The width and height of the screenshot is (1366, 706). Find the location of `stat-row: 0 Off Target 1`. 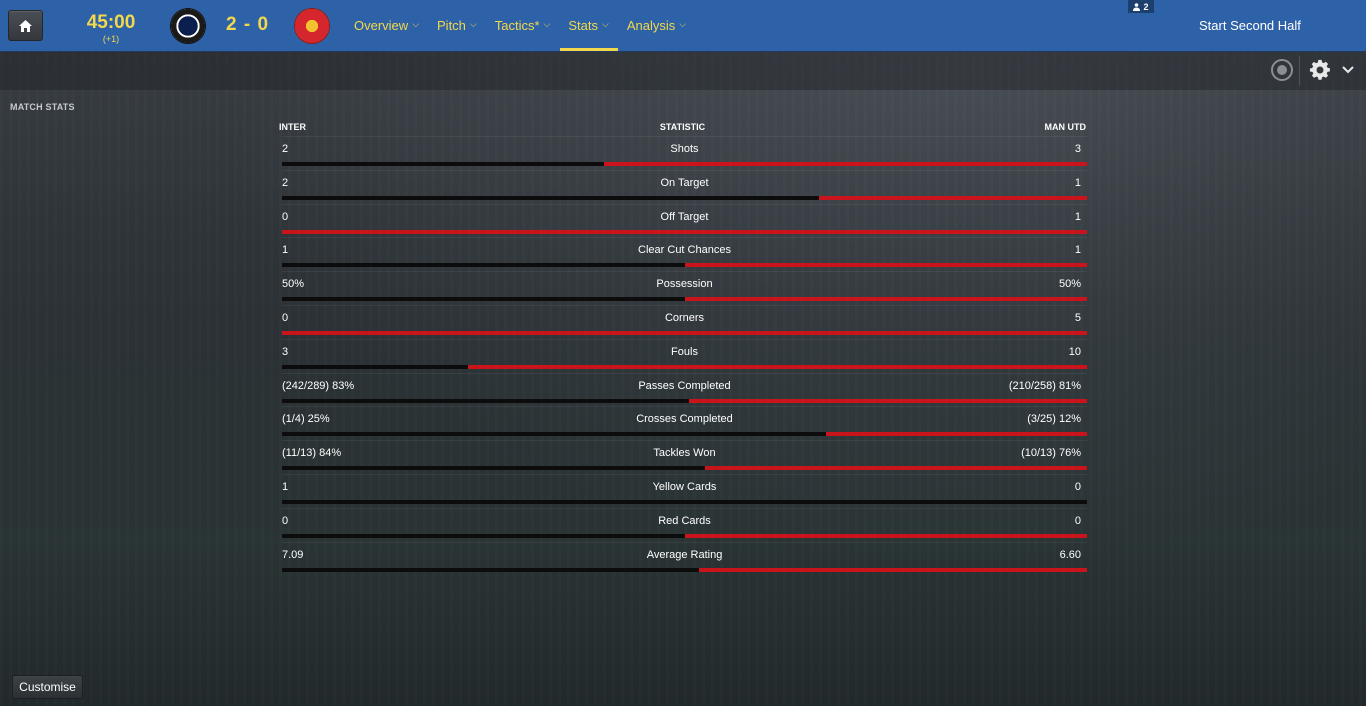

stat-row: 0 Off Target 1 is located at coordinates (684, 221).